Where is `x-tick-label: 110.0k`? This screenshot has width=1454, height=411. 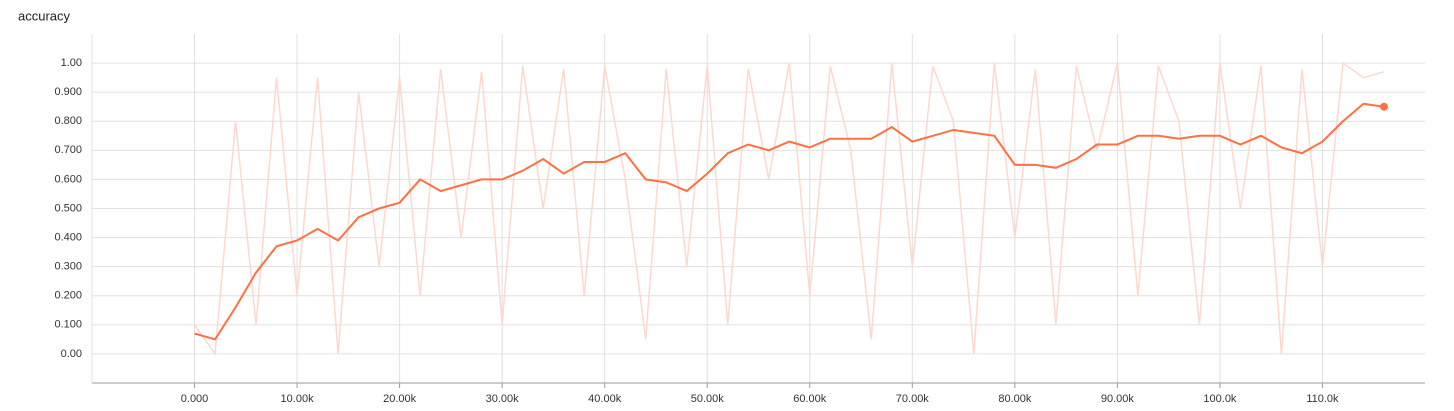 x-tick-label: 110.0k is located at coordinates (1322, 399).